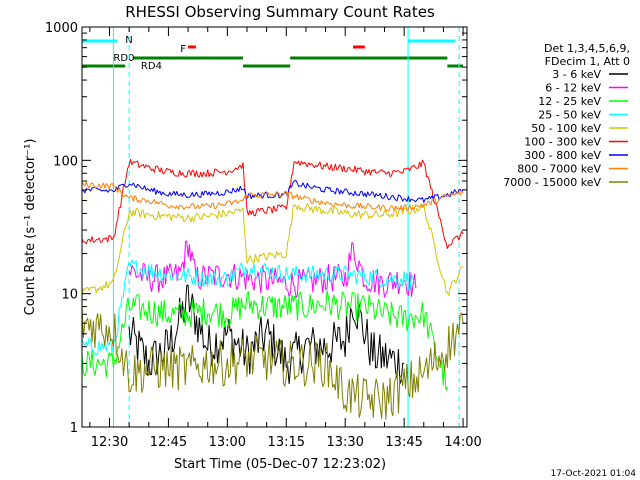 The width and height of the screenshot is (640, 480). I want to click on legend-entry-label: 6 - 12 keV, so click(573, 88).